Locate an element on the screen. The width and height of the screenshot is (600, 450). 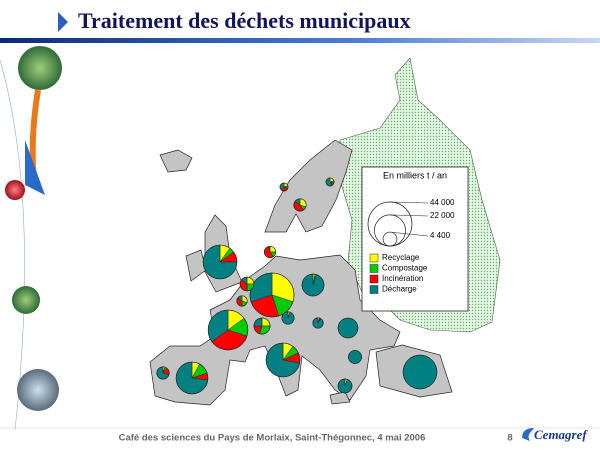
title-bar is located at coordinates (300, 40).